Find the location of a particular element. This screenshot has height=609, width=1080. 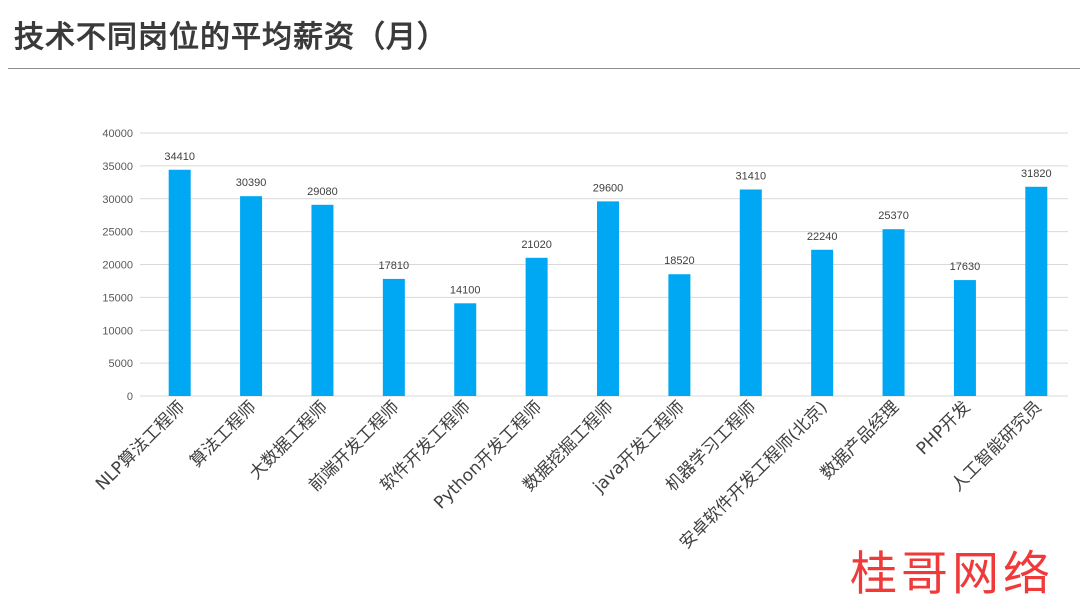

value-label: 17630 is located at coordinates (965, 267).